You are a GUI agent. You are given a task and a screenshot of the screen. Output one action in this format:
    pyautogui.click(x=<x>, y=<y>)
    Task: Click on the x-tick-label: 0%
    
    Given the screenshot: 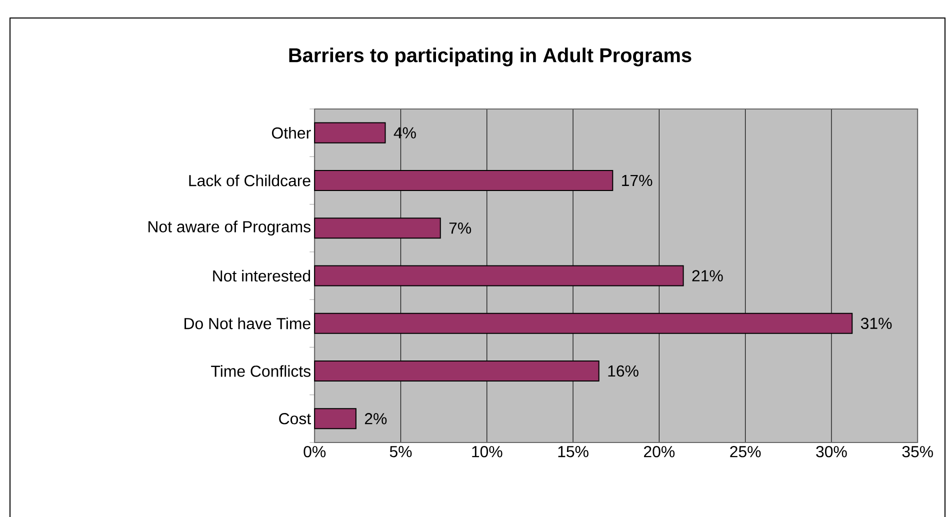 What is the action you would take?
    pyautogui.click(x=315, y=452)
    